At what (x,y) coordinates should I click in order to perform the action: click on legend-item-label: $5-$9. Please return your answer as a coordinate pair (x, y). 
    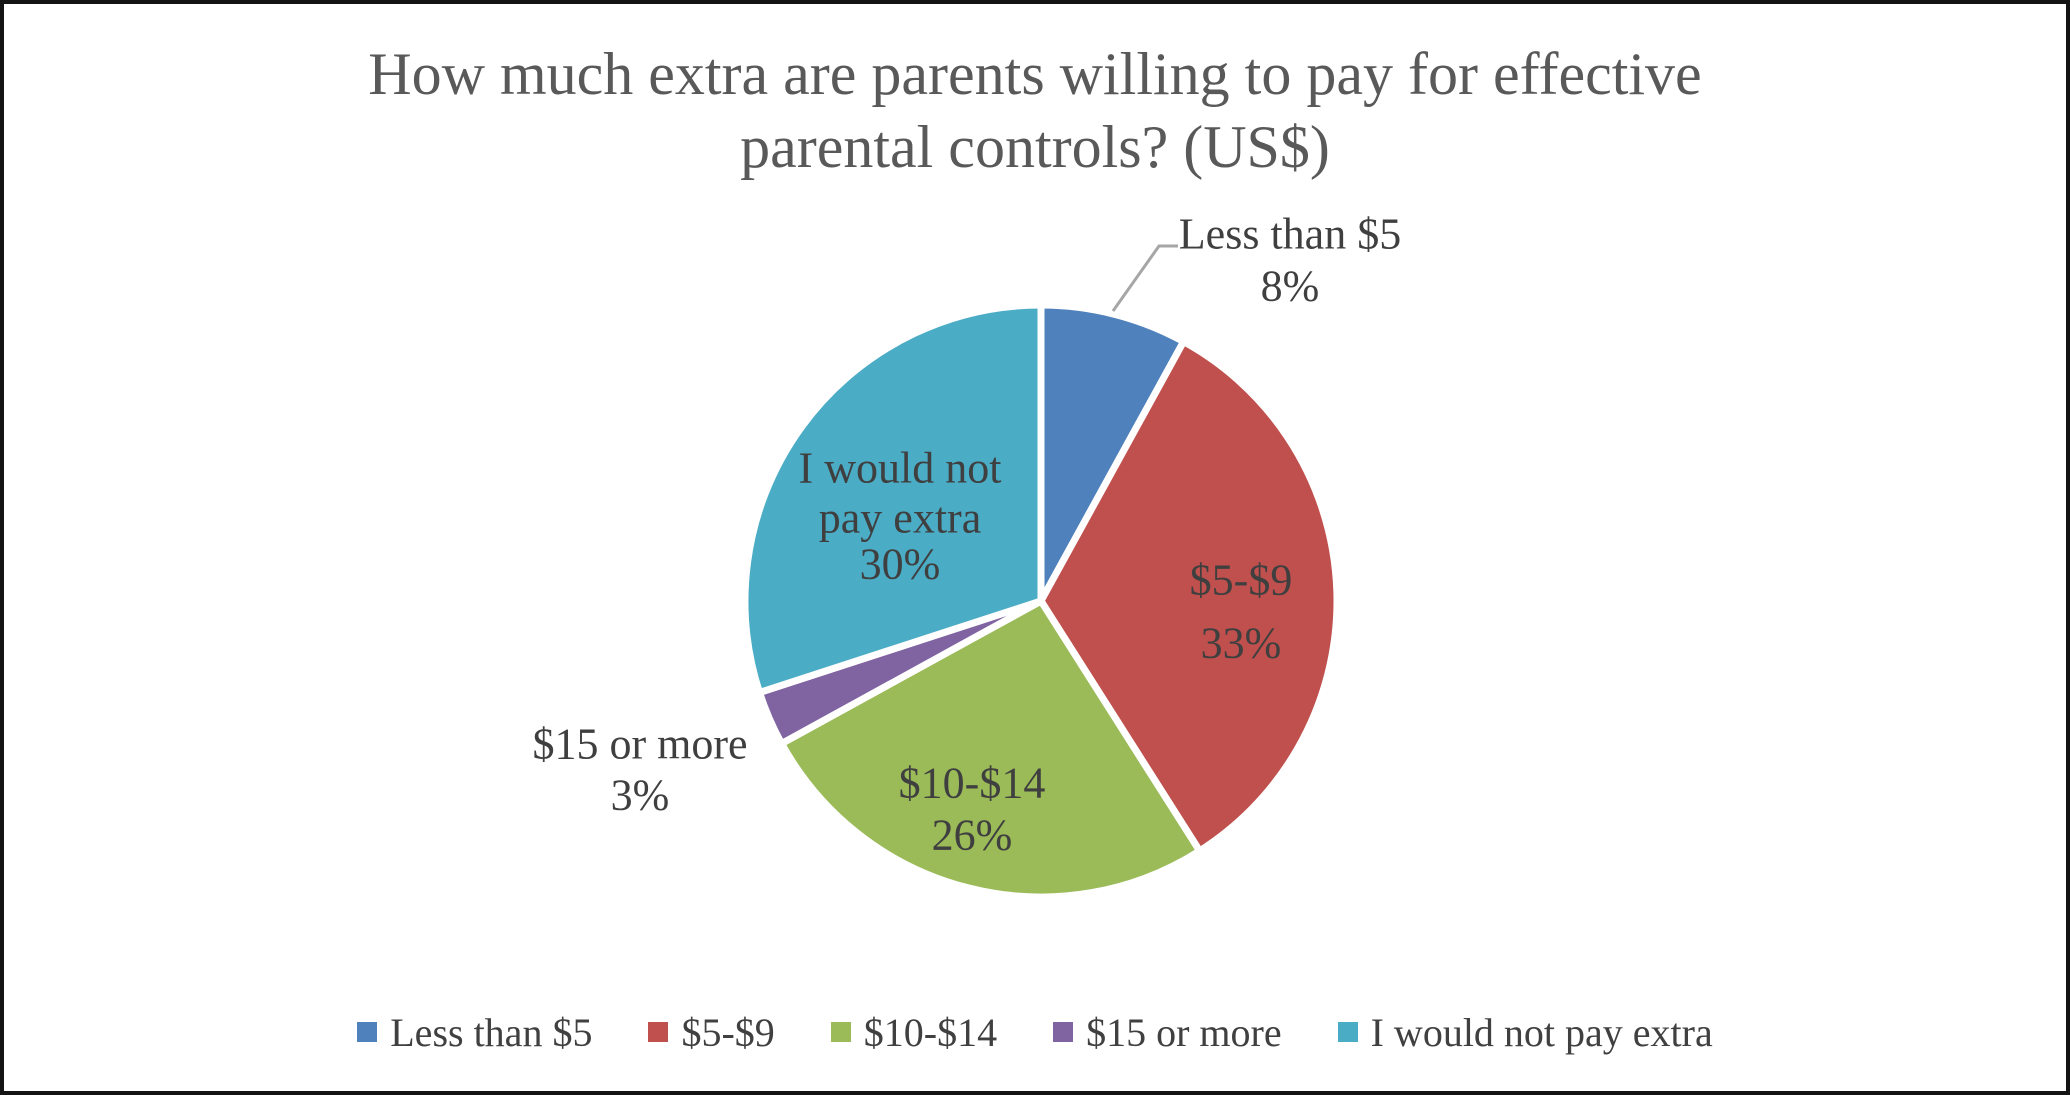
    Looking at the image, I should click on (728, 1032).